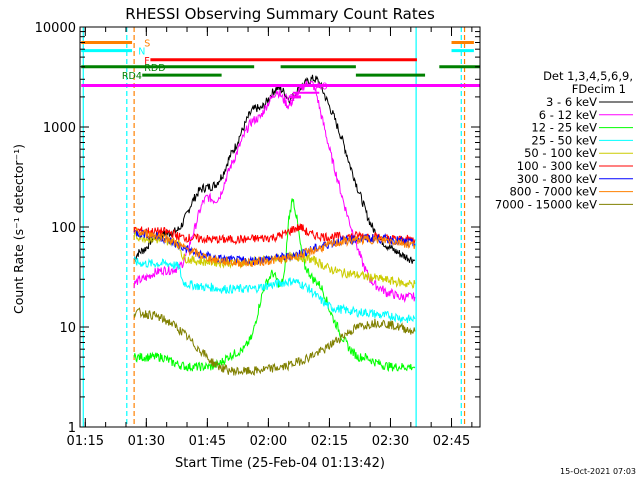 The image size is (640, 484). I want to click on y-tick-label-3: 1000, so click(59, 128).